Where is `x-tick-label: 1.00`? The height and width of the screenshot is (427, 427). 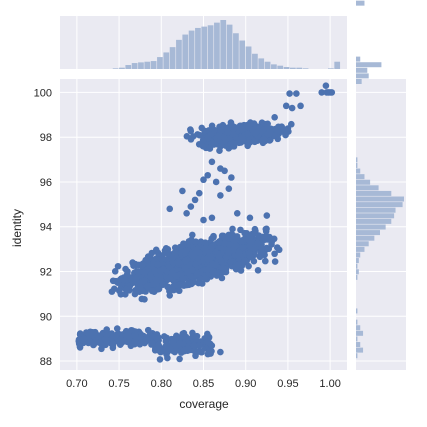
x-tick-label: 1.00 is located at coordinates (329, 384).